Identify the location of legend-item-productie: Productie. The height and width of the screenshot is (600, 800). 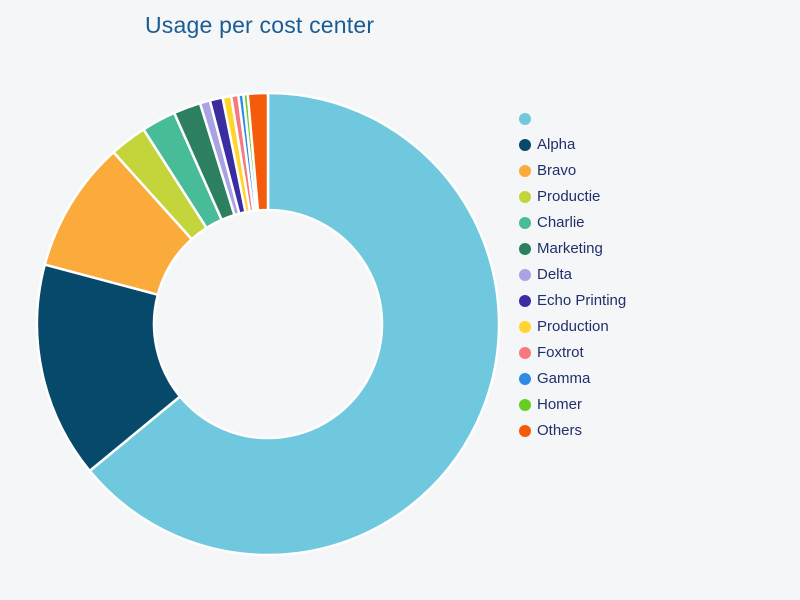
(572, 197).